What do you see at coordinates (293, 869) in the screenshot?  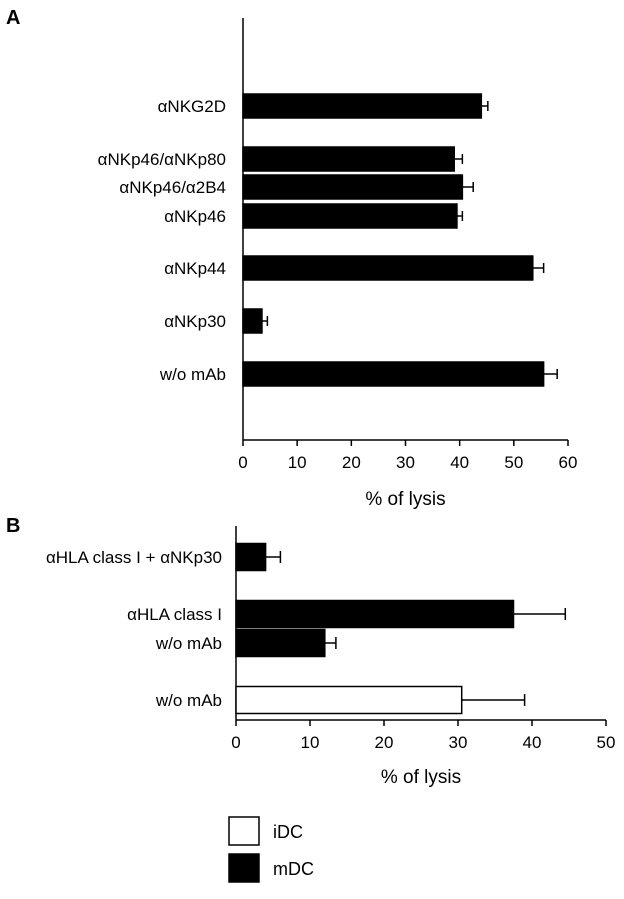 I see `legend-label: mDC` at bounding box center [293, 869].